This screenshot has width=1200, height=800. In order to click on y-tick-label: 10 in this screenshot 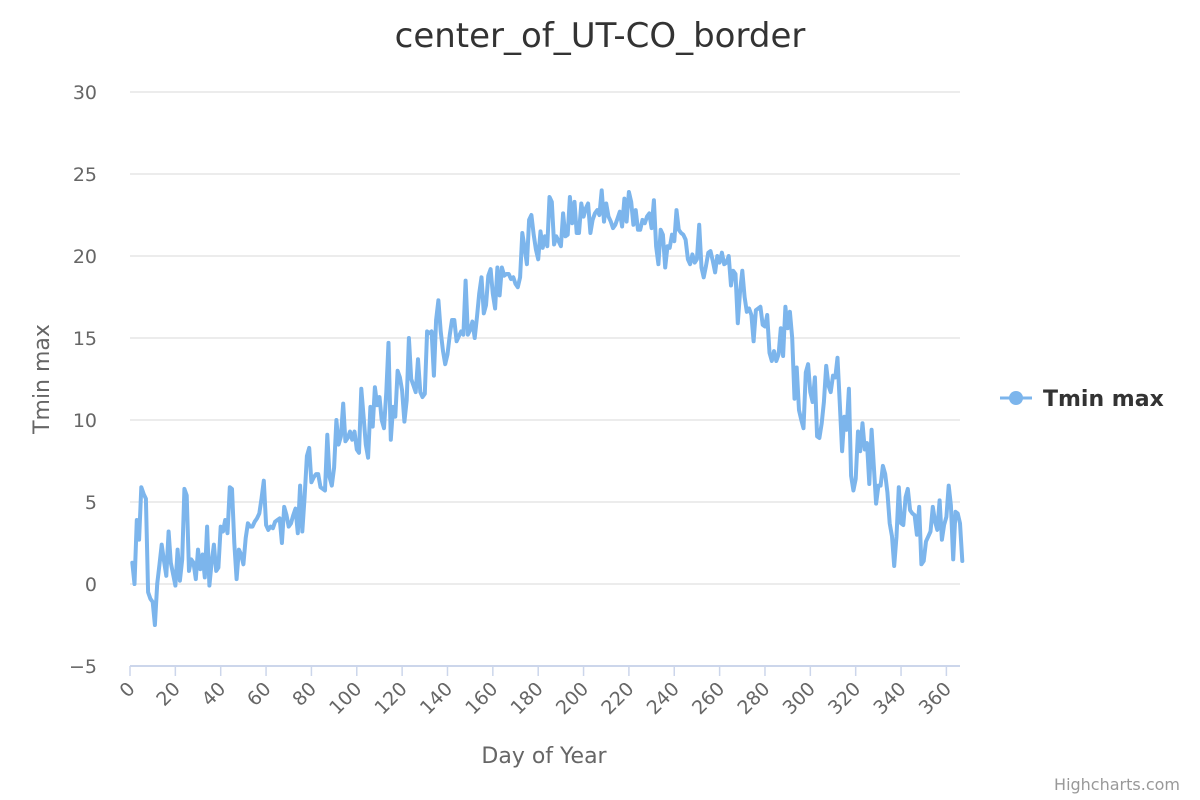, I will do `click(85, 421)`.